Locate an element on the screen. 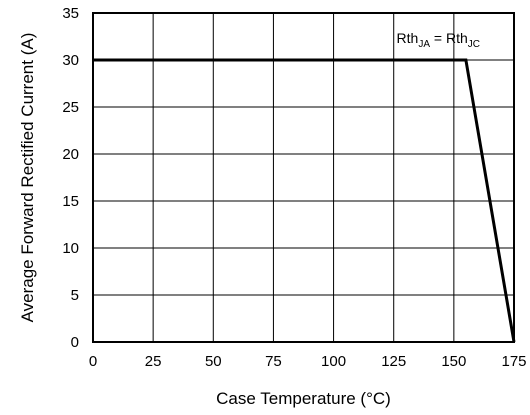 The width and height of the screenshot is (530, 415). annotation-sub-1: JA is located at coordinates (424, 44).